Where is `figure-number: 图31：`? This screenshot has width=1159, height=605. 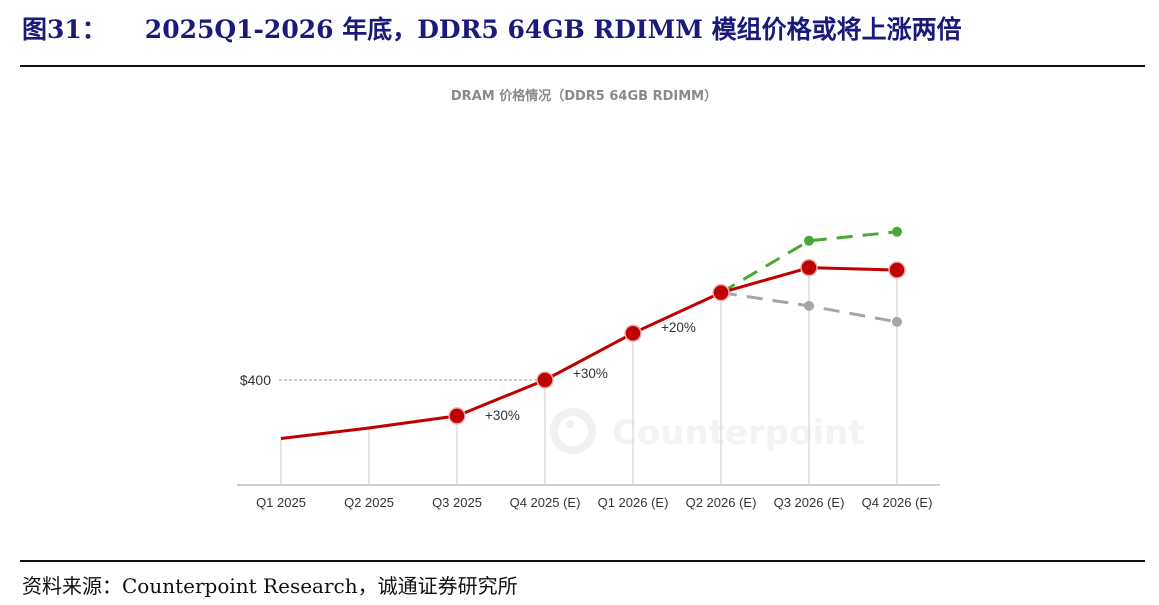
figure-number: 图31： is located at coordinates (64, 29).